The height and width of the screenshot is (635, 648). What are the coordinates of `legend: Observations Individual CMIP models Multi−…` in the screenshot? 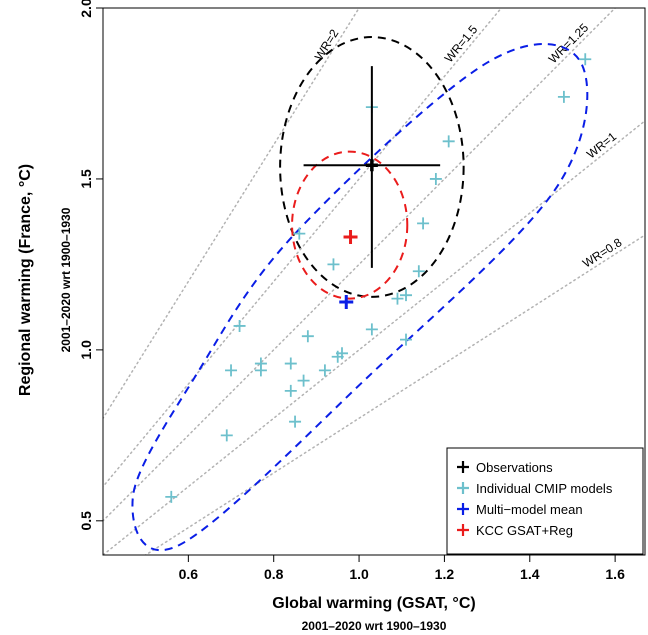 It's located at (545, 501).